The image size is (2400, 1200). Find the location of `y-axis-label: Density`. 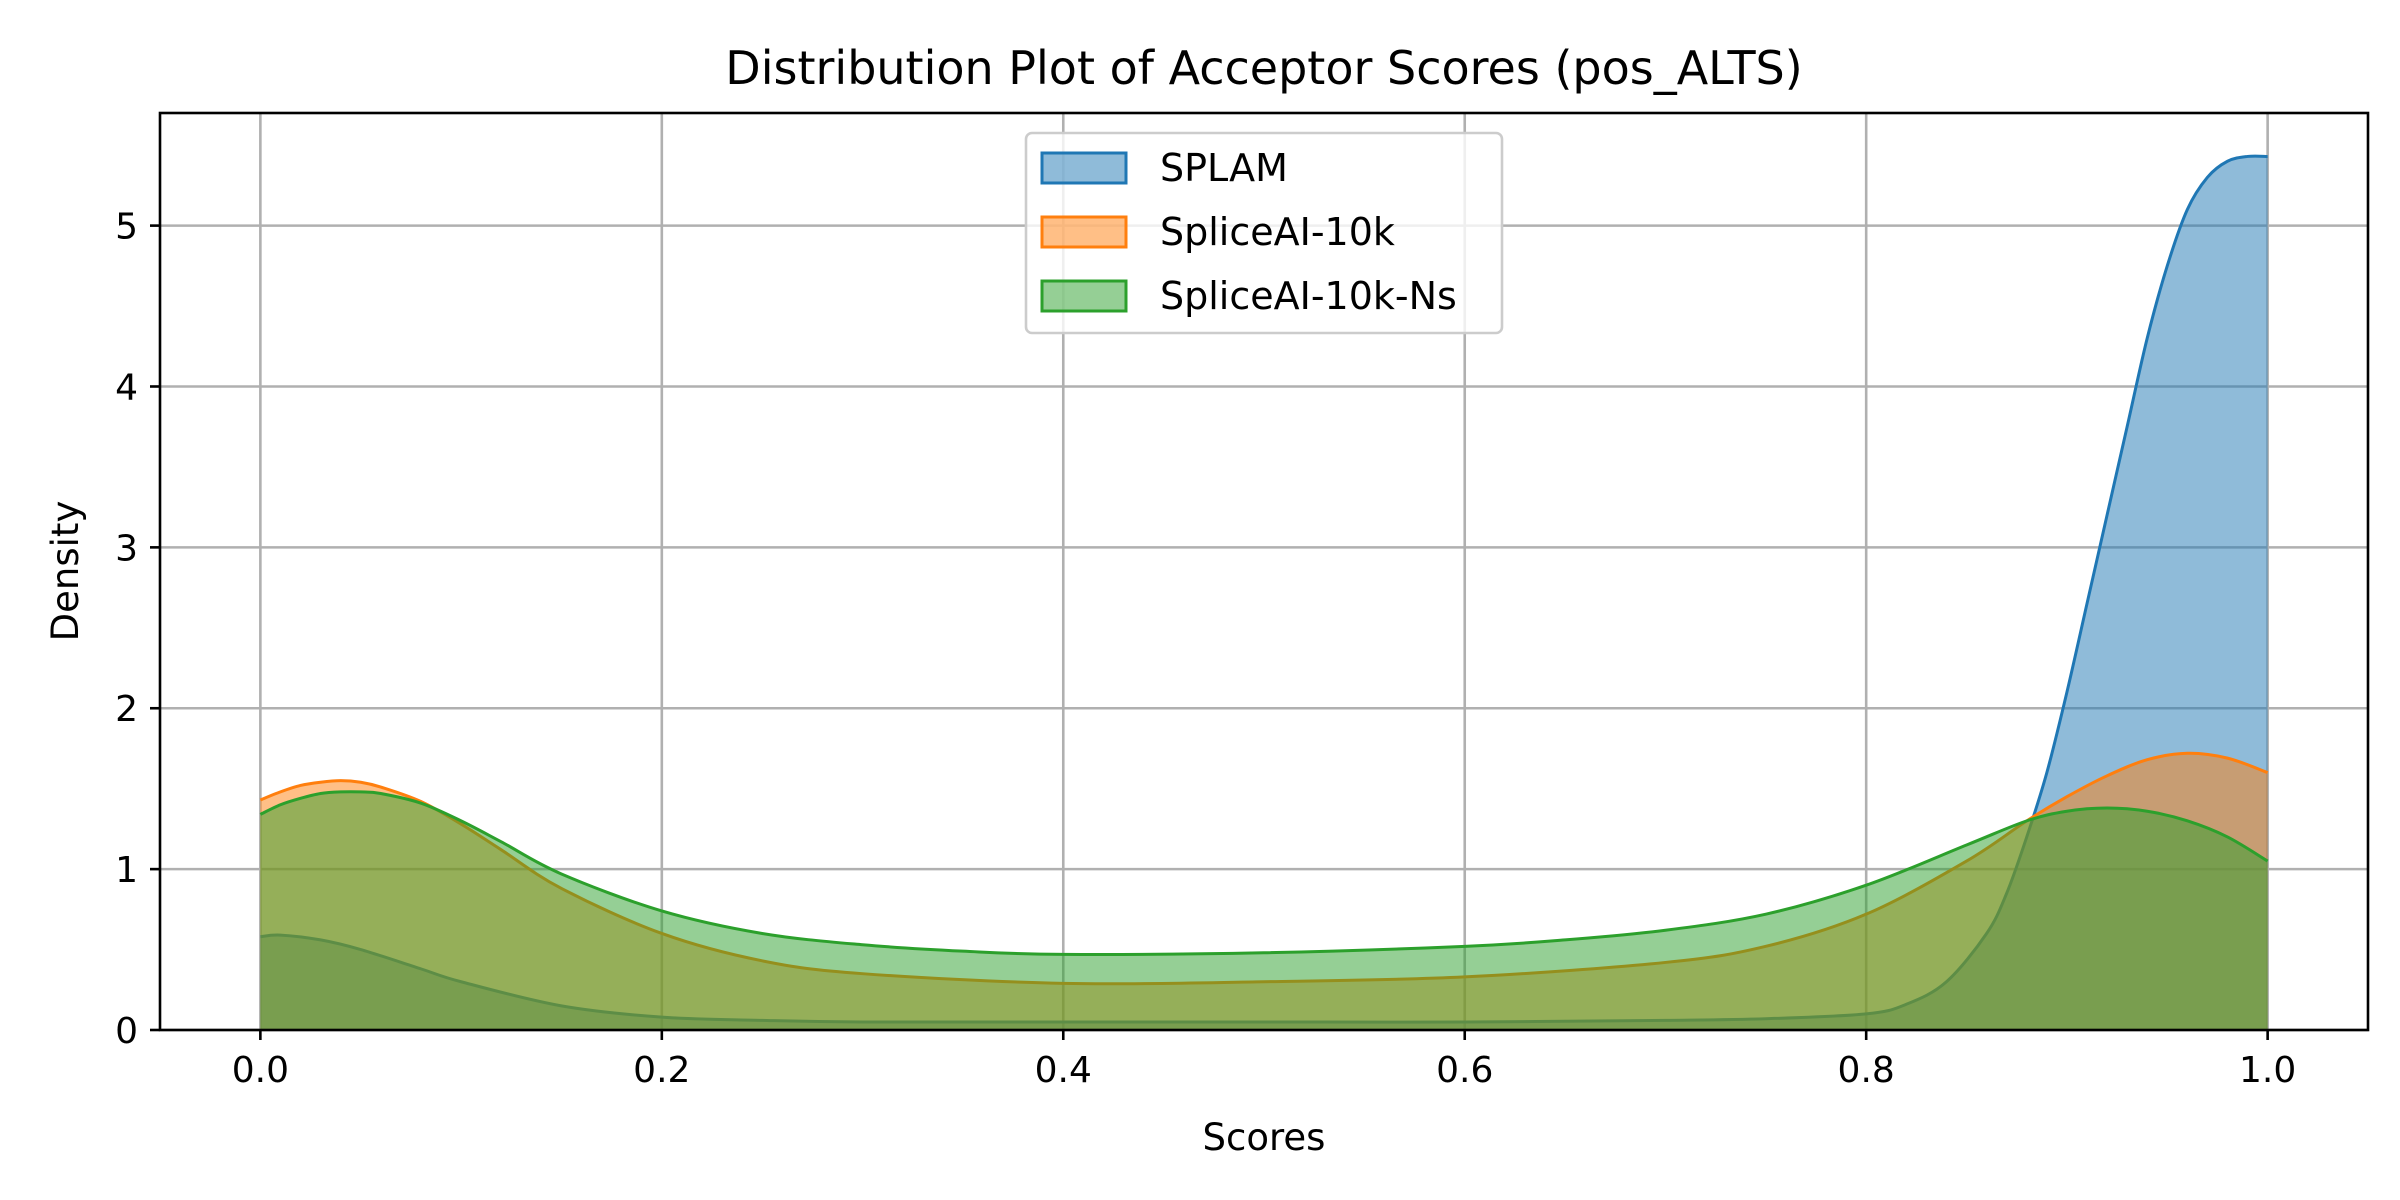

y-axis-label: Density is located at coordinates (65, 571).